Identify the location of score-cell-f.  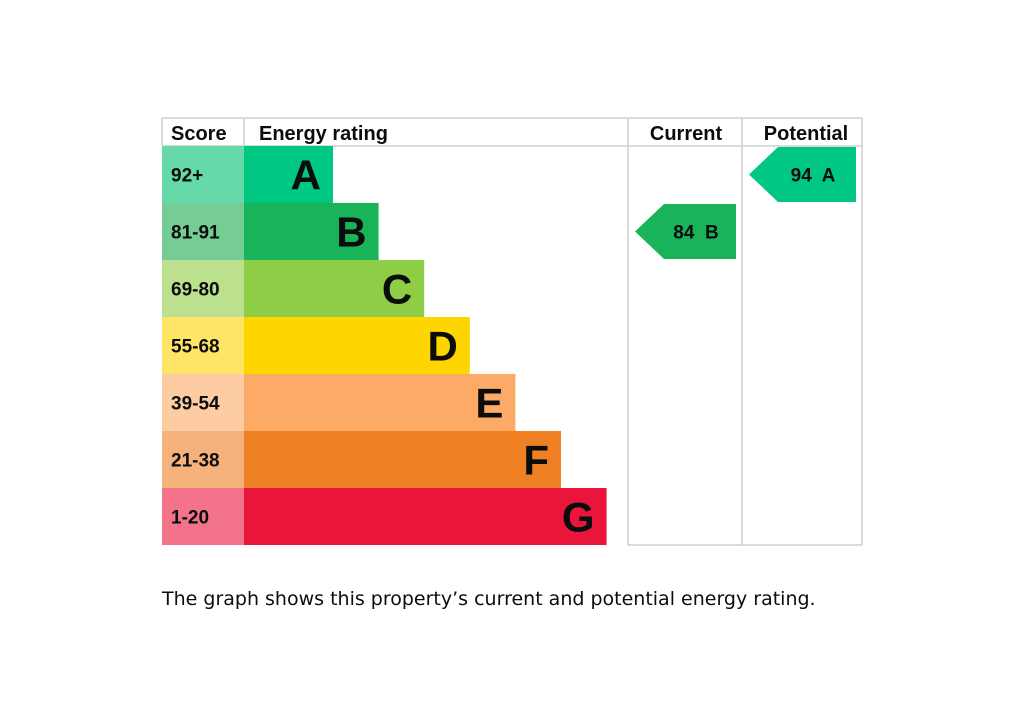
(203, 459).